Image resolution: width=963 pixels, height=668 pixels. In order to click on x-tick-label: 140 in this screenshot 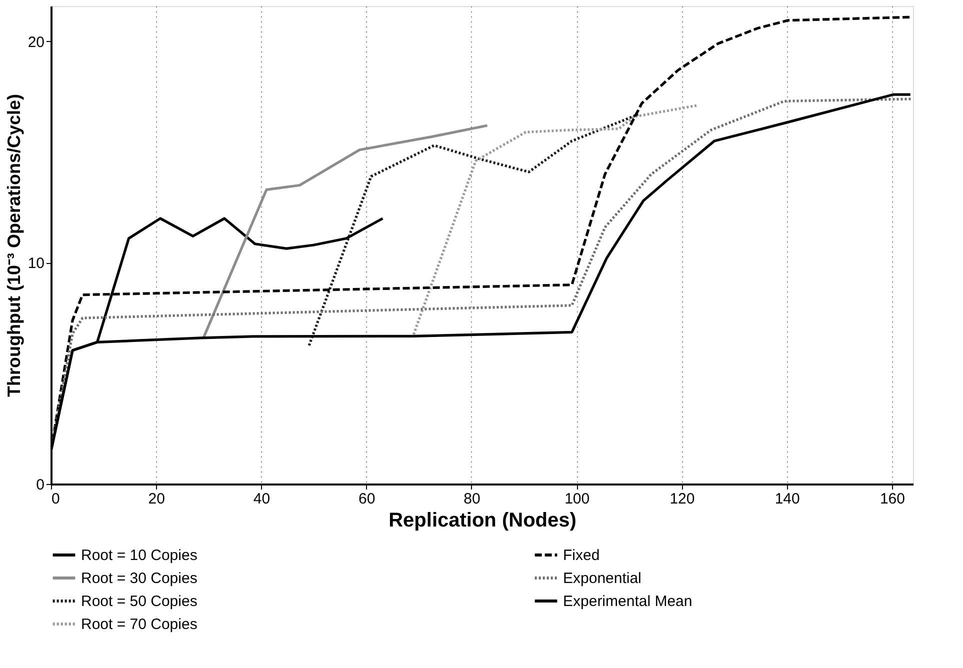, I will do `click(787, 499)`.